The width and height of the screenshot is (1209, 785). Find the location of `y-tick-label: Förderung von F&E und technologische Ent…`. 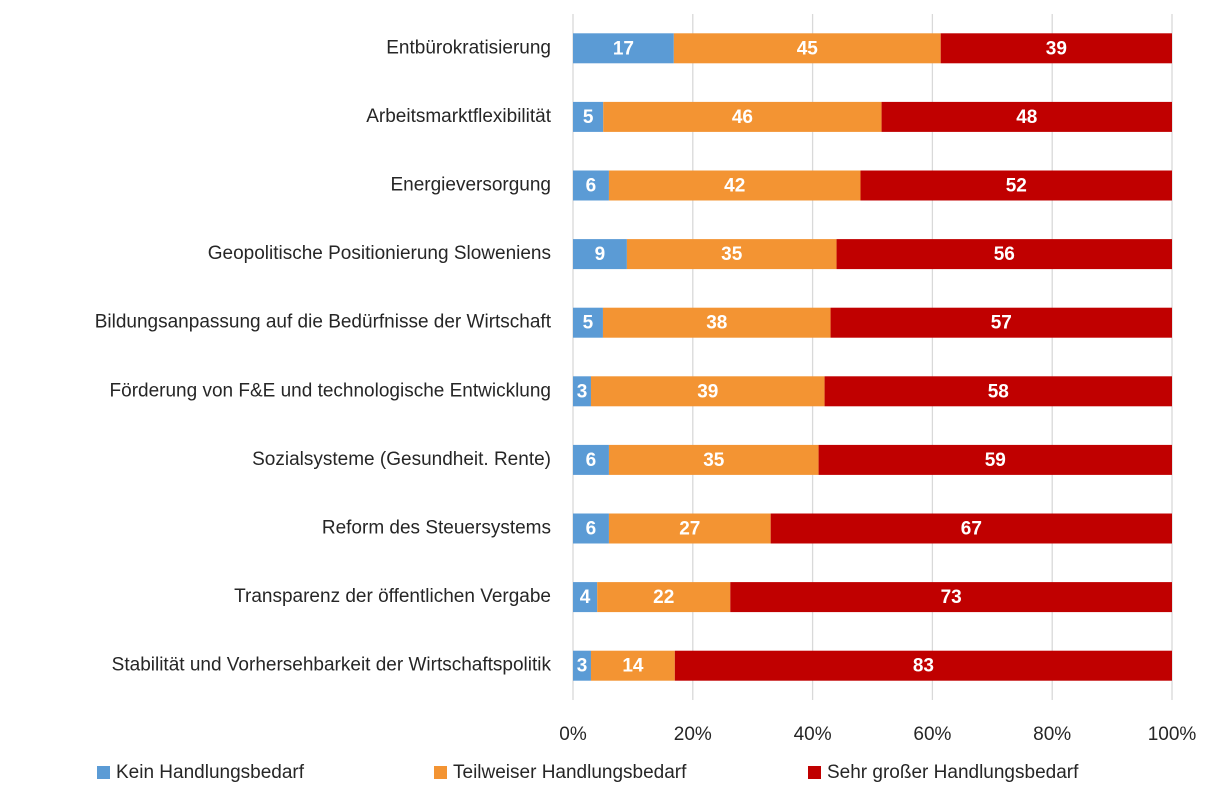

y-tick-label: Förderung von F&E und technologische Ent… is located at coordinates (330, 390).